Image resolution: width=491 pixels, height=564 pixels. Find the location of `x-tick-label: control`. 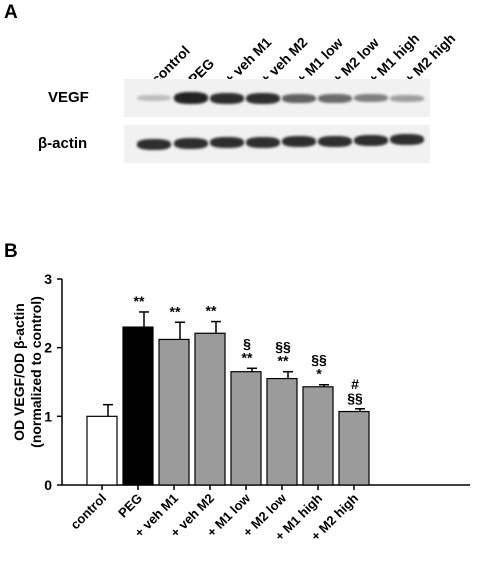

x-tick-label: control is located at coordinates (88, 512).